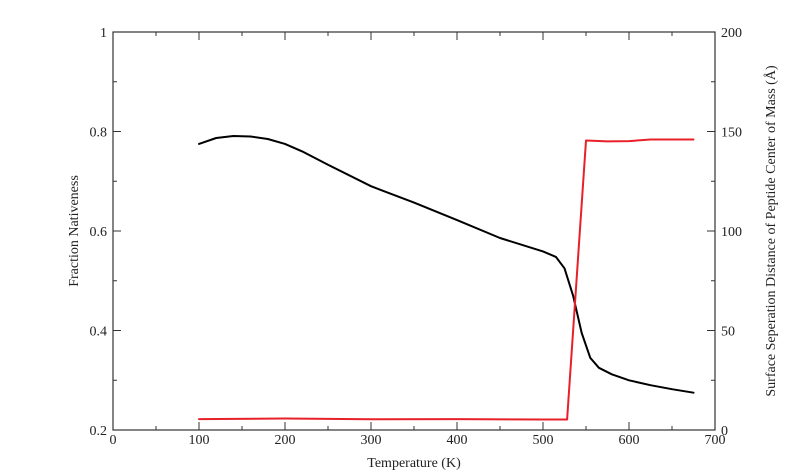  Describe the element at coordinates (285, 440) in the screenshot. I see `x-tick-label: 200` at that location.